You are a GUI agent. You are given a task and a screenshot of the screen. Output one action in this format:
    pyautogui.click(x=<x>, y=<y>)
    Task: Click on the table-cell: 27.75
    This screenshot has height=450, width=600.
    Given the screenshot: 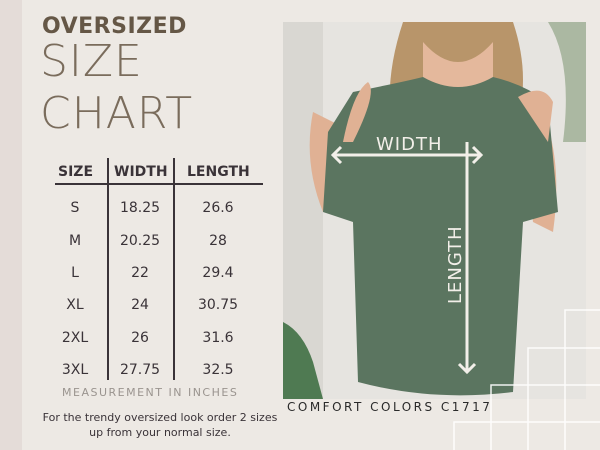 What is the action you would take?
    pyautogui.click(x=140, y=370)
    